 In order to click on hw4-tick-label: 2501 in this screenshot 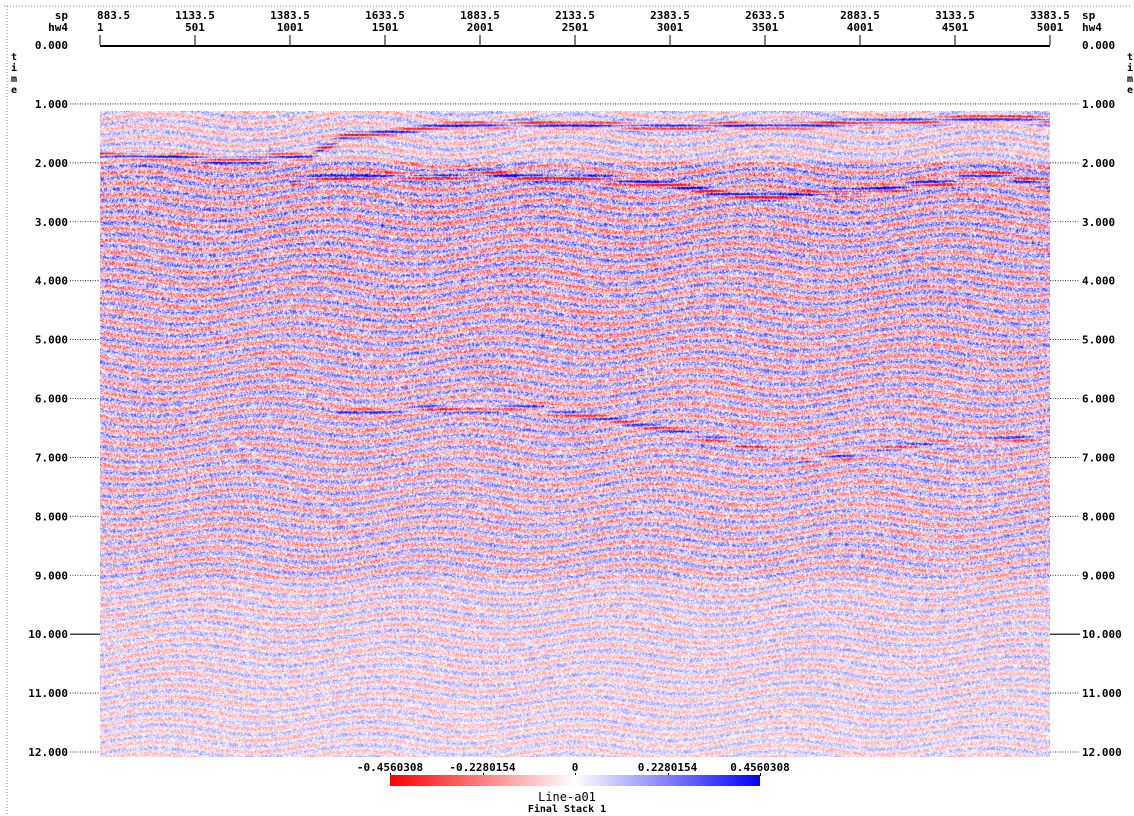, I will do `click(575, 27)`.